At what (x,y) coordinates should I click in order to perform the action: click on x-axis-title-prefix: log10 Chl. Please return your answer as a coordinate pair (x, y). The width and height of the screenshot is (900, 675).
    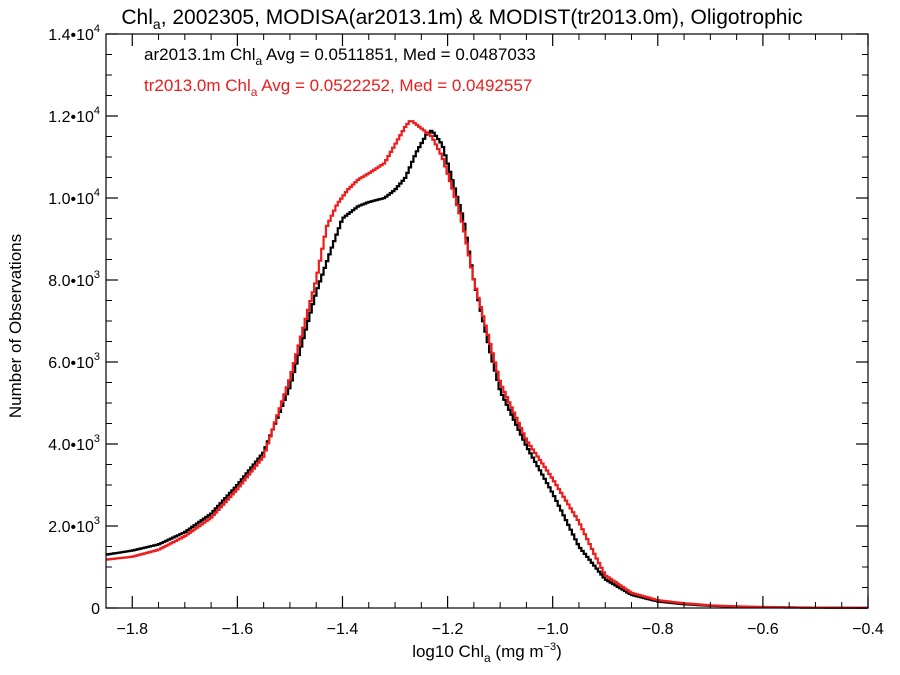
    Looking at the image, I should click on (448, 651).